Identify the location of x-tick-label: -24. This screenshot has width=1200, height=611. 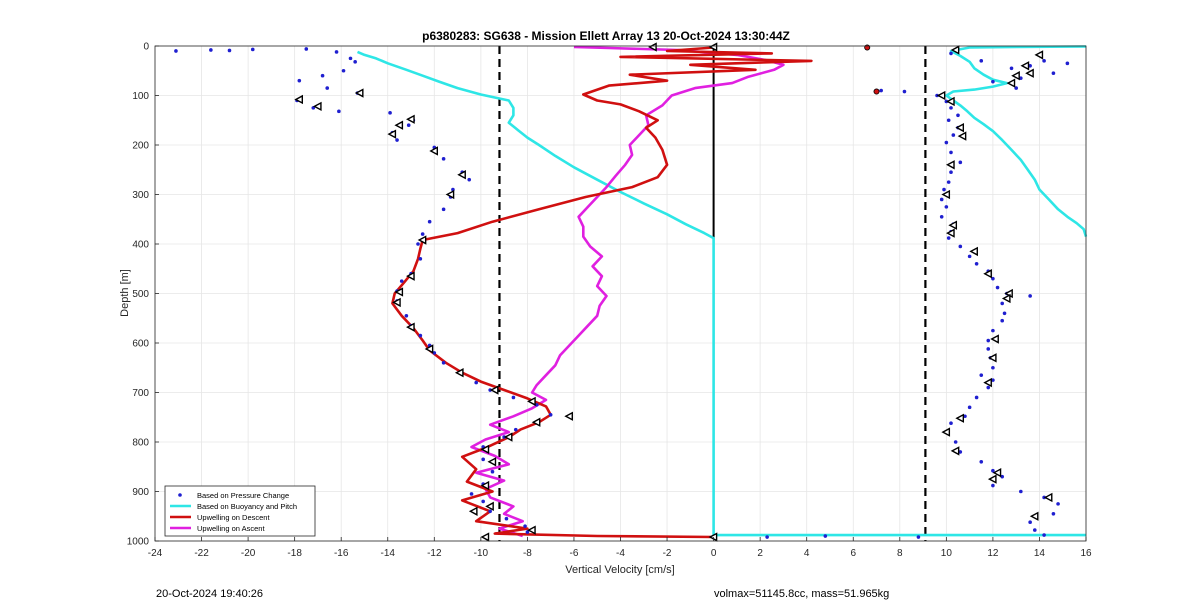
(155, 553).